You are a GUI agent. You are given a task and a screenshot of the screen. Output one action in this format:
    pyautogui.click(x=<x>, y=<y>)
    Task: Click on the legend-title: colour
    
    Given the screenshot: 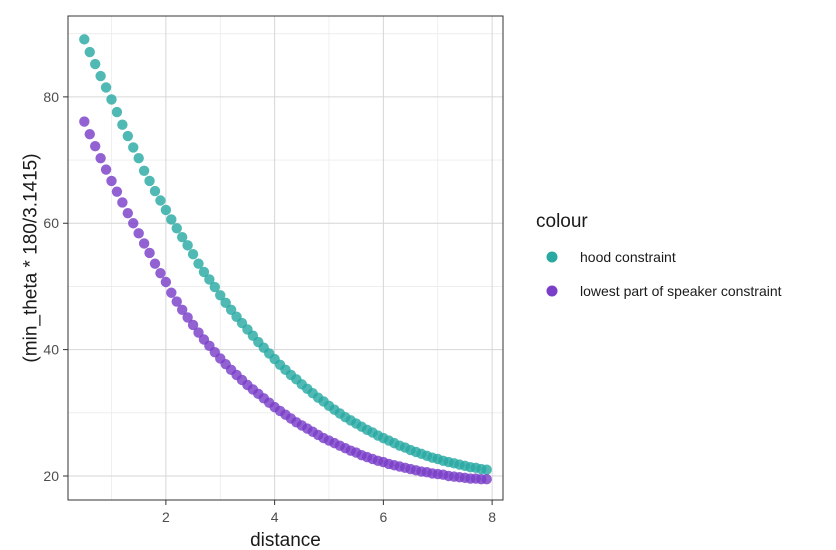 What is the action you would take?
    pyautogui.click(x=562, y=221)
    